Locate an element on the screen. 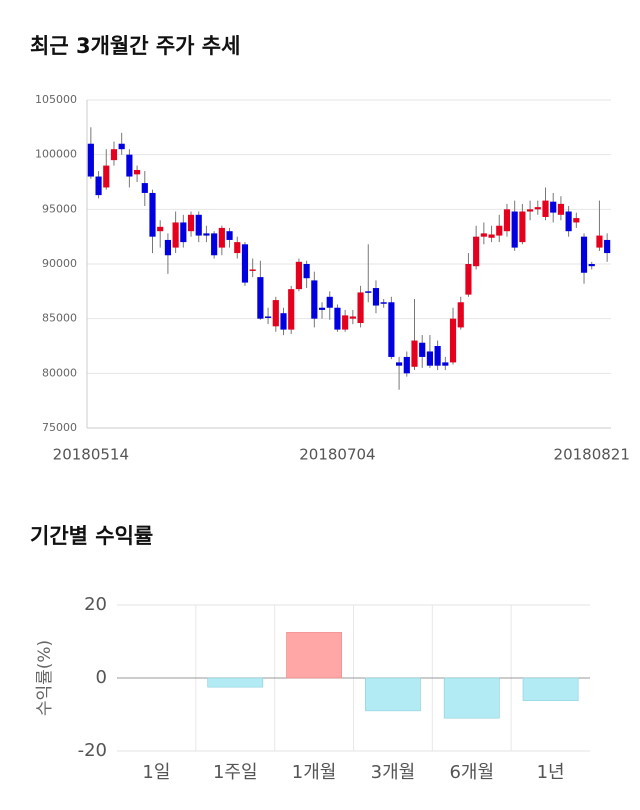 The image size is (640, 810). y-tick-label: 105000 is located at coordinates (56, 99).